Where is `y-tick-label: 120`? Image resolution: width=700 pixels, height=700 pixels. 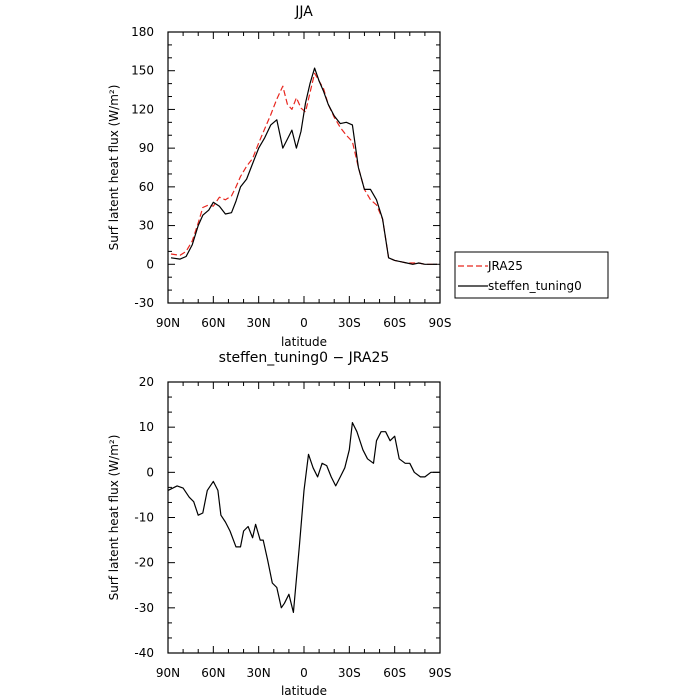
y-tick-label: 120 is located at coordinates (142, 109).